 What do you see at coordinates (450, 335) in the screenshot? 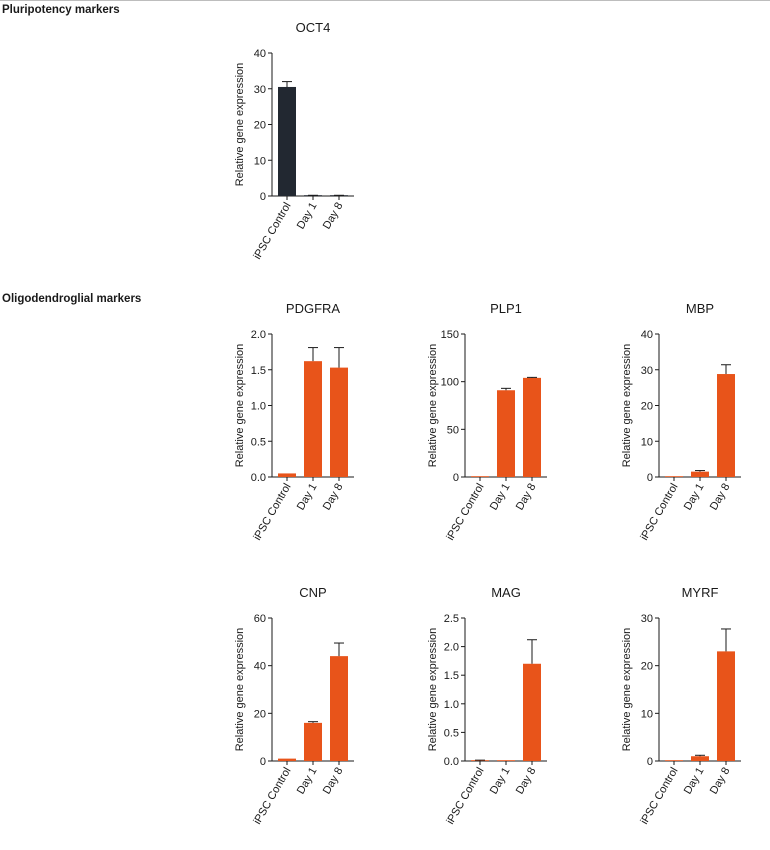
I see `y-tick-label: 150` at bounding box center [450, 335].